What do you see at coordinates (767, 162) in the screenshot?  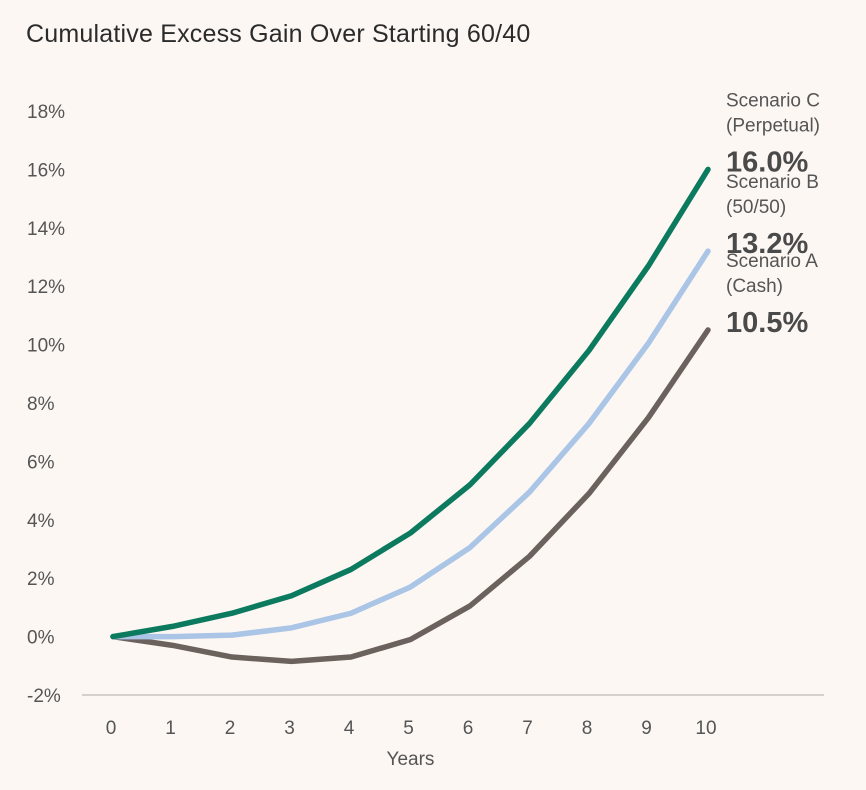 I see `series-end-value: 16.0%` at bounding box center [767, 162].